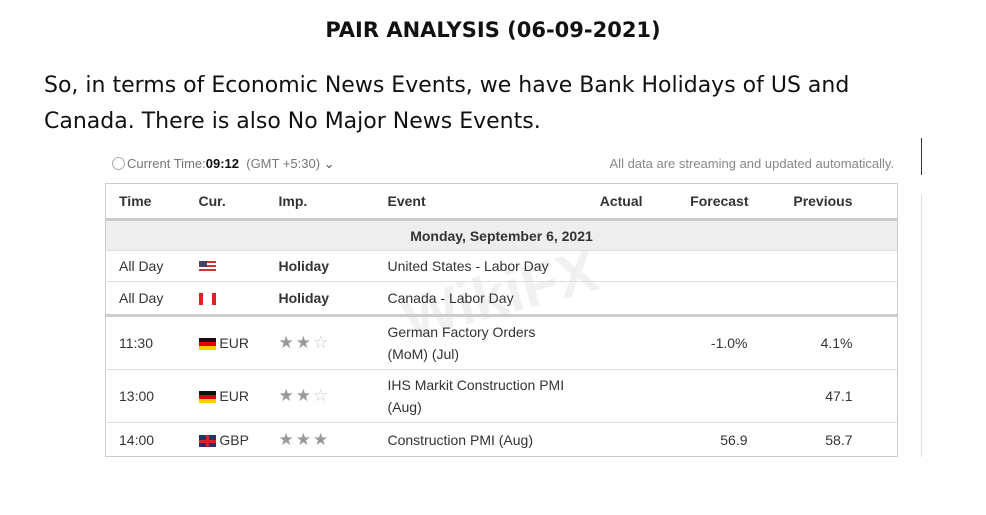 This screenshot has width=986, height=515. Describe the element at coordinates (460, 439) in the screenshot. I see `event-name: Construction PMI (Aug)` at that location.